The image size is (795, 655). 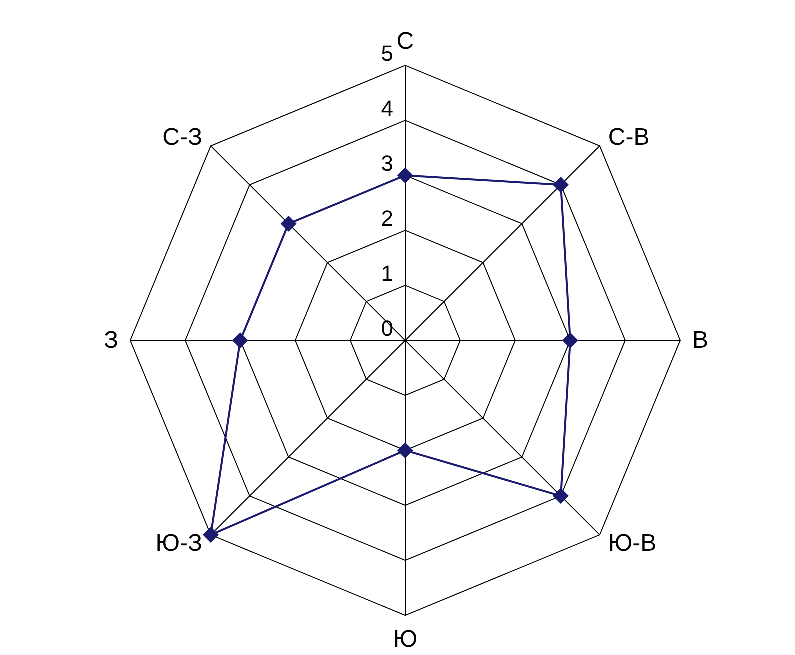 What do you see at coordinates (387, 329) in the screenshot?
I see `y-tick-label: 0` at bounding box center [387, 329].